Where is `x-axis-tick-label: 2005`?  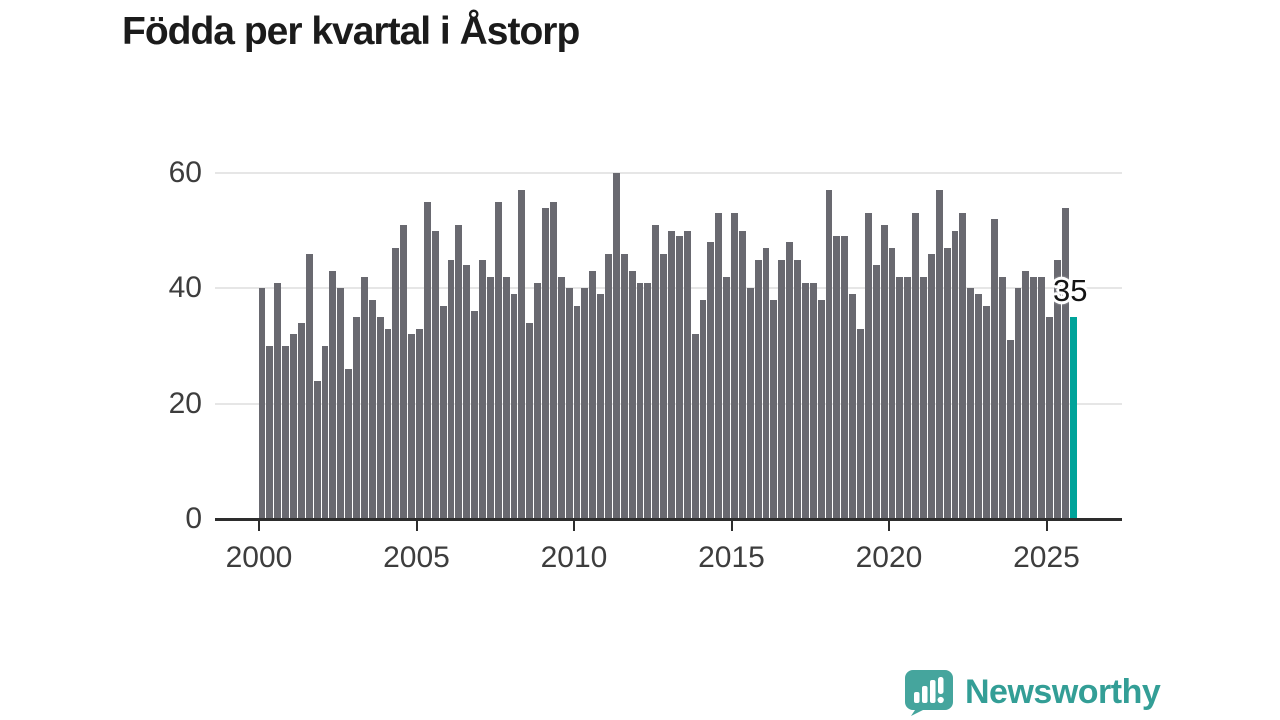
x-axis-tick-label: 2005 is located at coordinates (416, 557).